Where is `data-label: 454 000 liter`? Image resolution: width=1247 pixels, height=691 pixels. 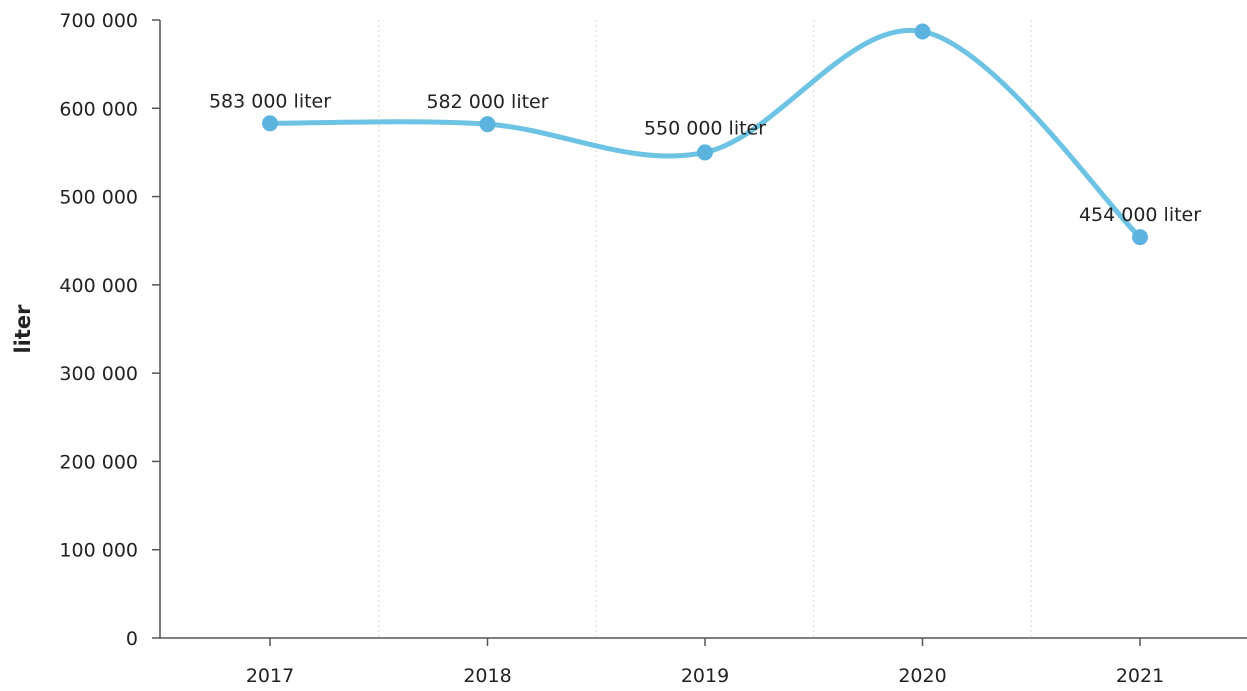
data-label: 454 000 liter is located at coordinates (1140, 215).